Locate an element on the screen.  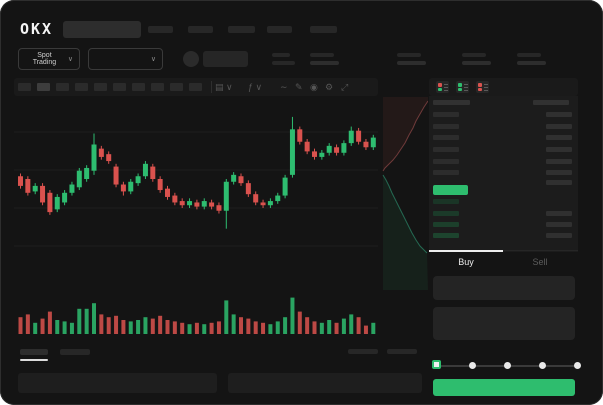
orders-panel-left is located at coordinates (117, 383).